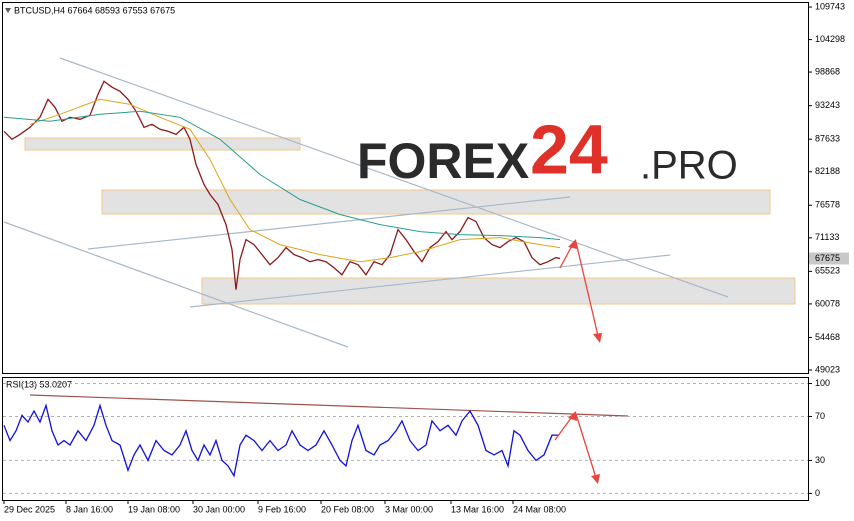  Describe the element at coordinates (822, 383) in the screenshot. I see `y-tick-label: 100` at that location.